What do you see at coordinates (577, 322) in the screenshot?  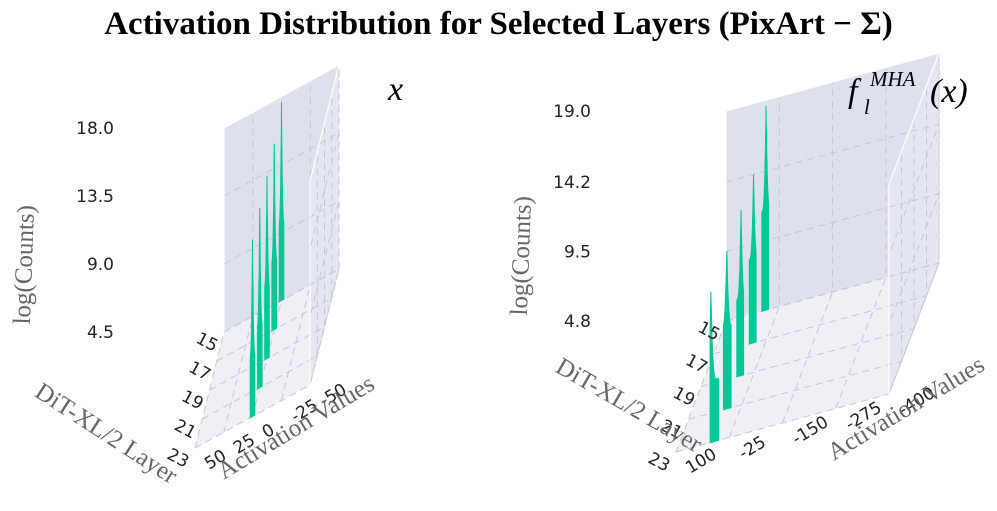 I see `count-tick-label: 4.8` at bounding box center [577, 322].